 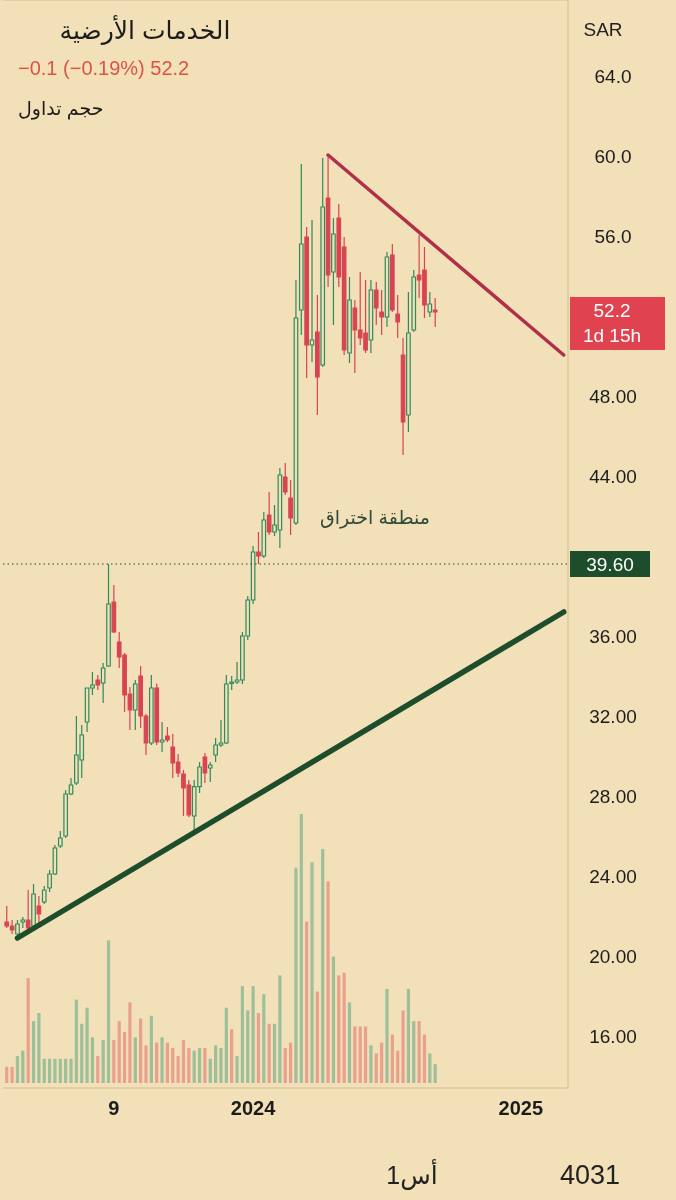 I want to click on y-tick-label: 28.00, so click(x=613, y=796).